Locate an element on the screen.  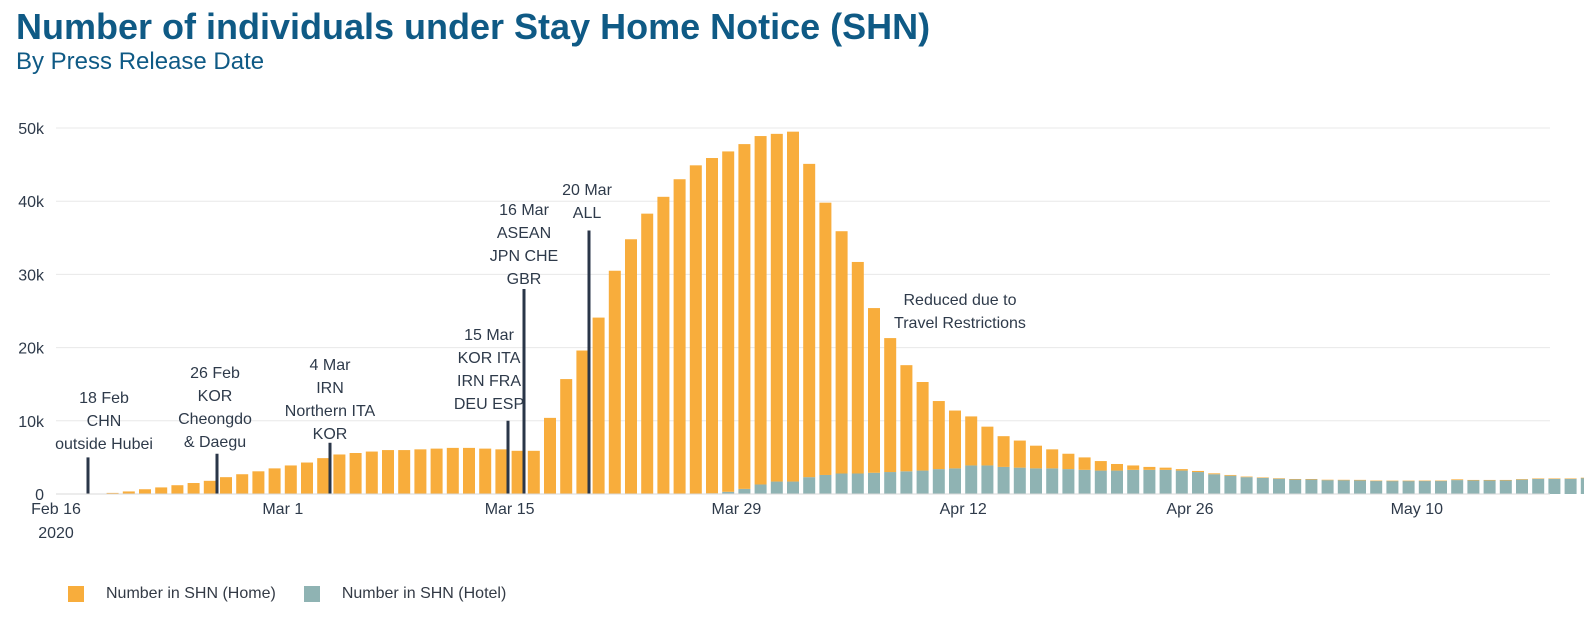
y-tick-label: 0 is located at coordinates (39, 495).